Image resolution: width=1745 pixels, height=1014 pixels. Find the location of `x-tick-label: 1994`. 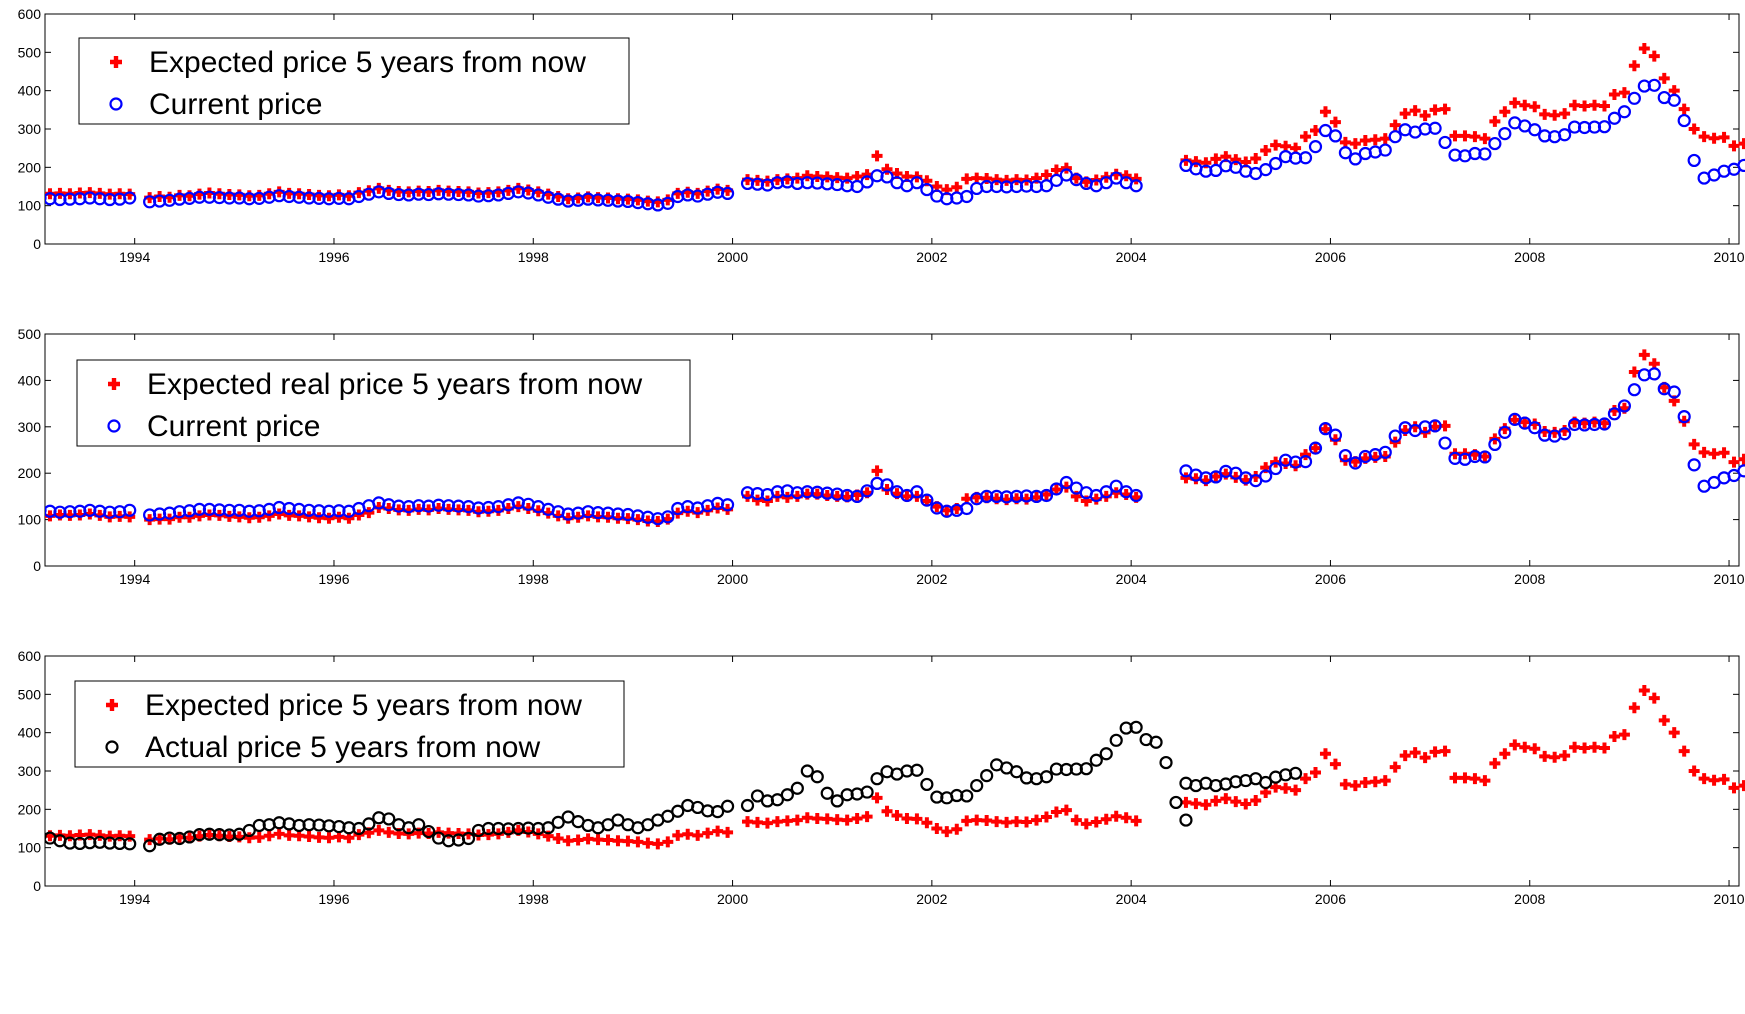

x-tick-label: 1994 is located at coordinates (134, 257).